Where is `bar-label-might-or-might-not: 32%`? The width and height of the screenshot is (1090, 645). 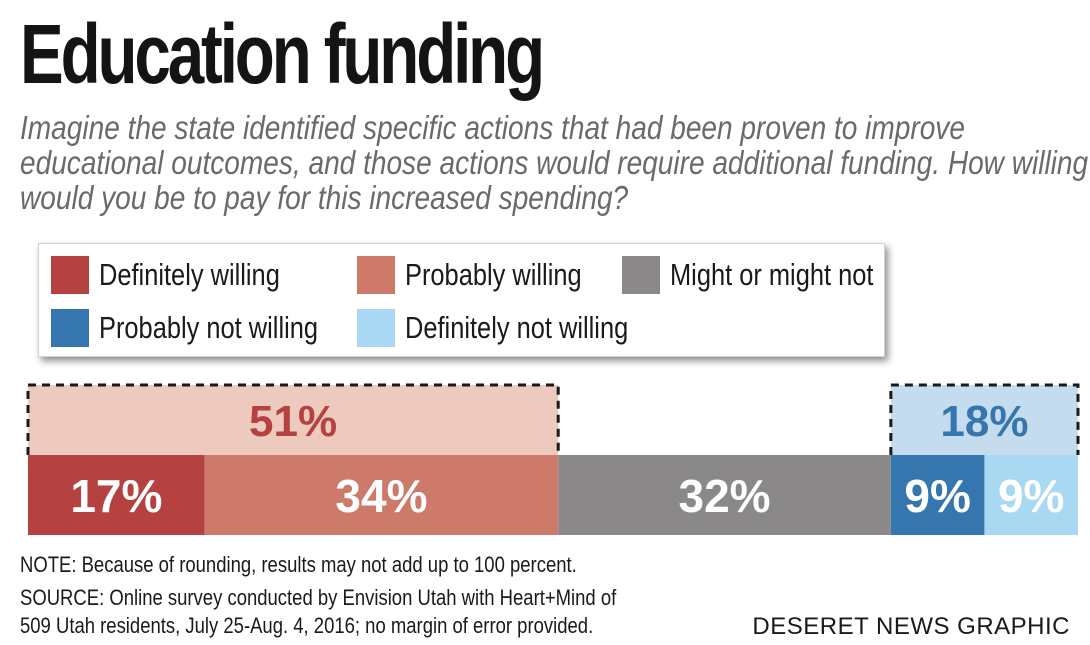
bar-label-might-or-might-not: 32% is located at coordinates (724, 496).